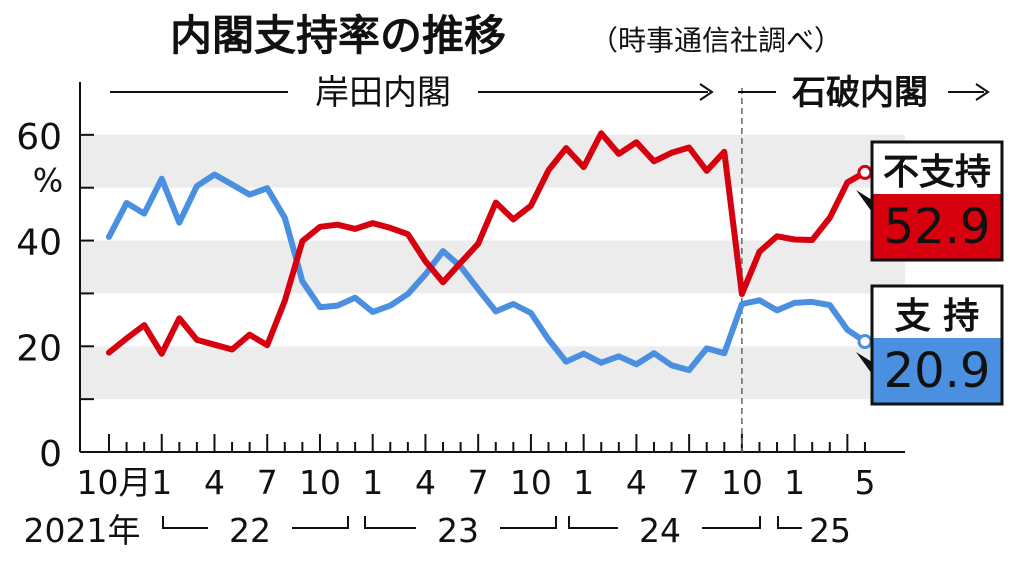 Image resolution: width=1024 pixels, height=566 pixels. What do you see at coordinates (82, 530) in the screenshot?
I see `year-label: 2021年` at bounding box center [82, 530].